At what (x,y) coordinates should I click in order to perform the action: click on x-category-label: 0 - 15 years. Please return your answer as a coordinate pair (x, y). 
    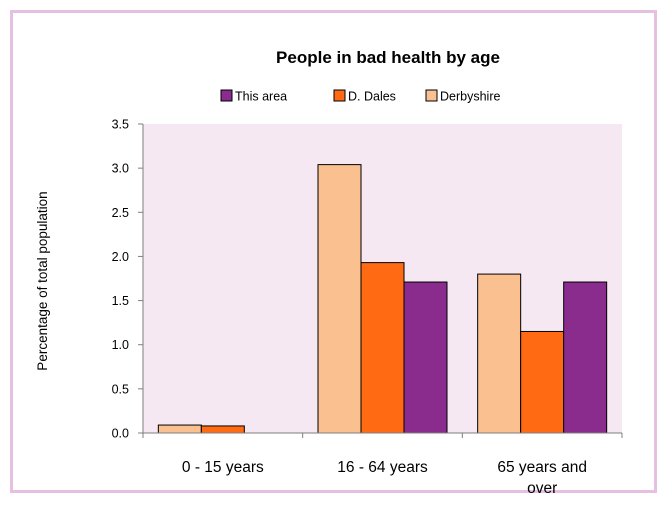
    Looking at the image, I should click on (223, 467).